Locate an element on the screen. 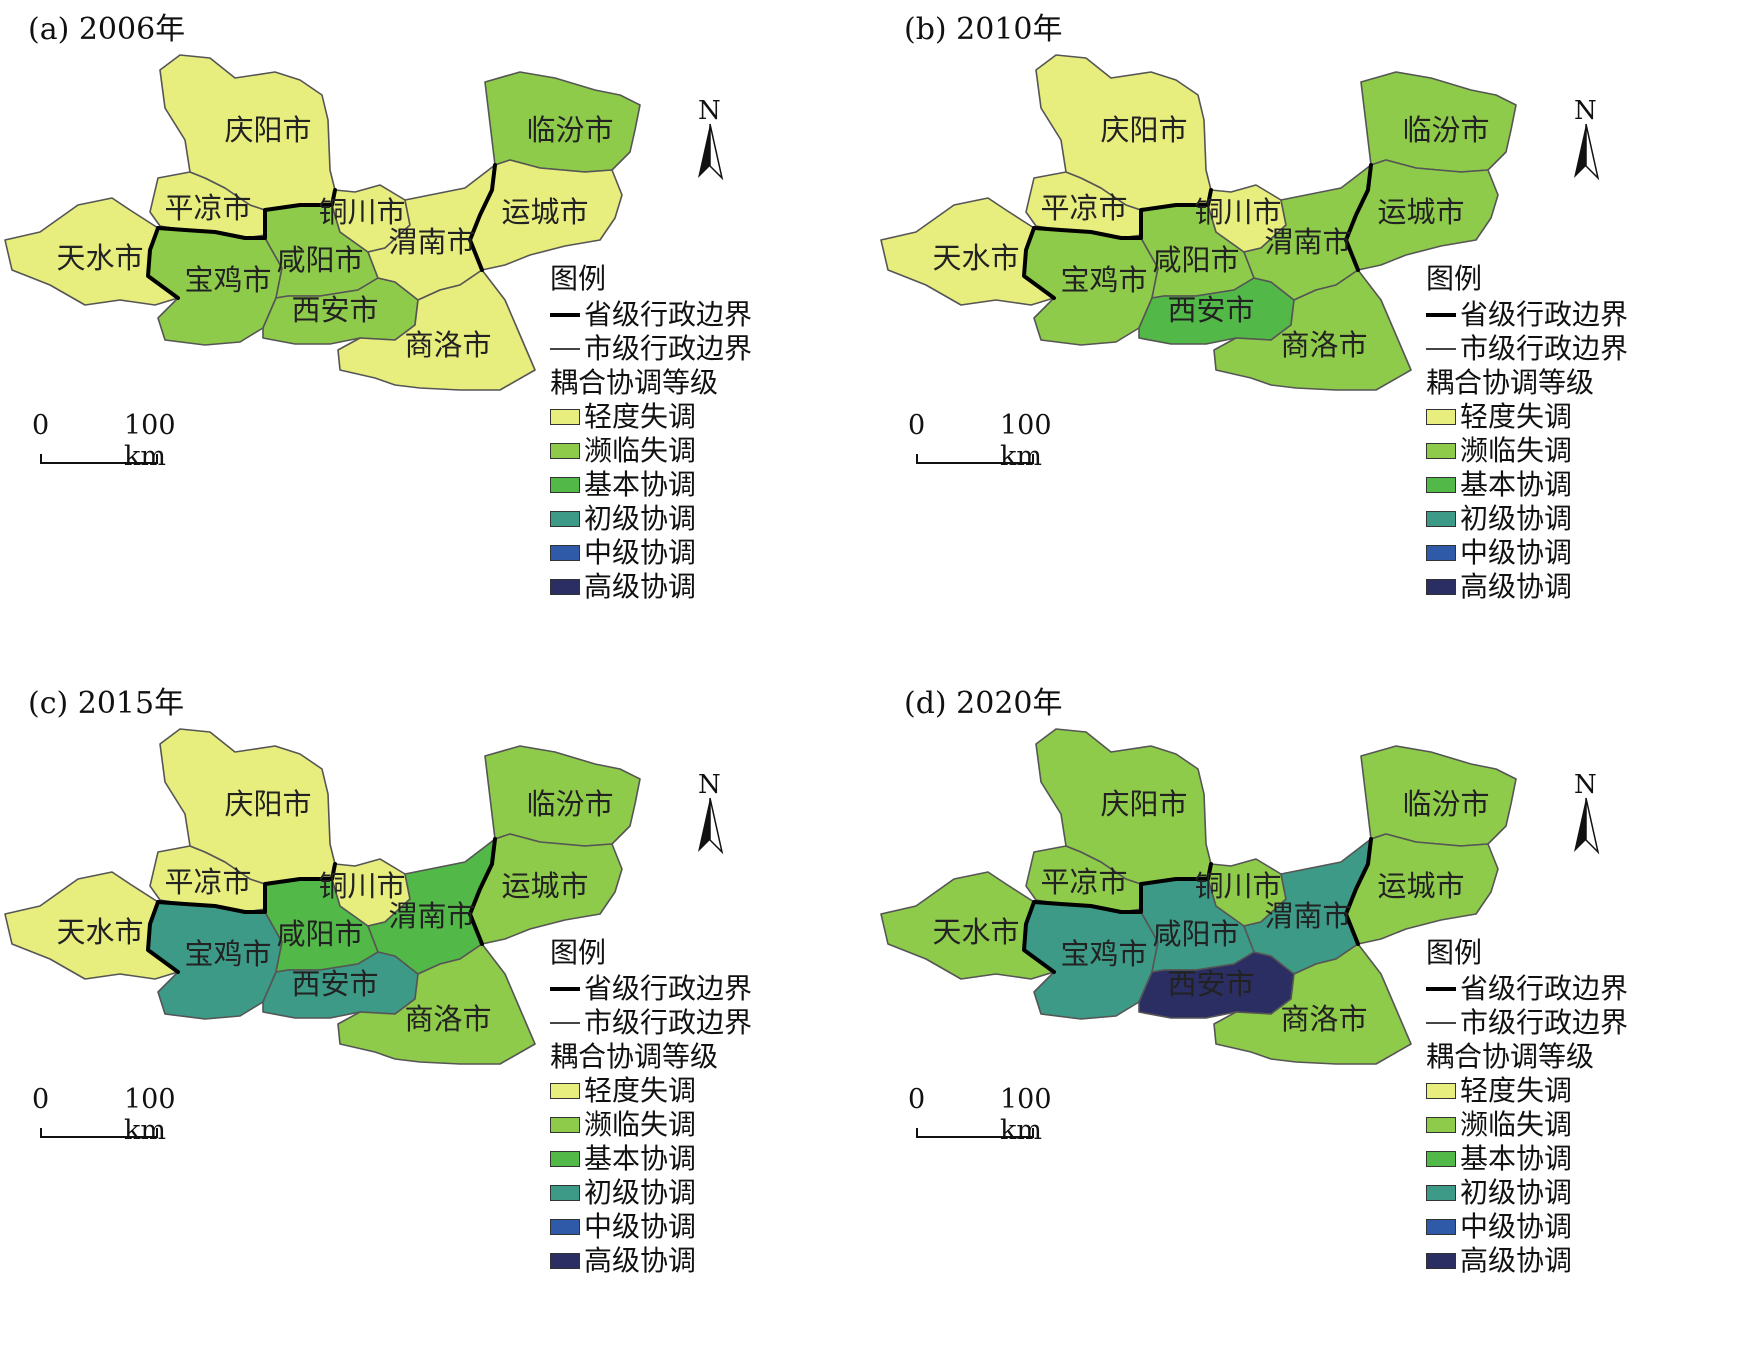  panel-title: (c) 2015年 is located at coordinates (106, 703).